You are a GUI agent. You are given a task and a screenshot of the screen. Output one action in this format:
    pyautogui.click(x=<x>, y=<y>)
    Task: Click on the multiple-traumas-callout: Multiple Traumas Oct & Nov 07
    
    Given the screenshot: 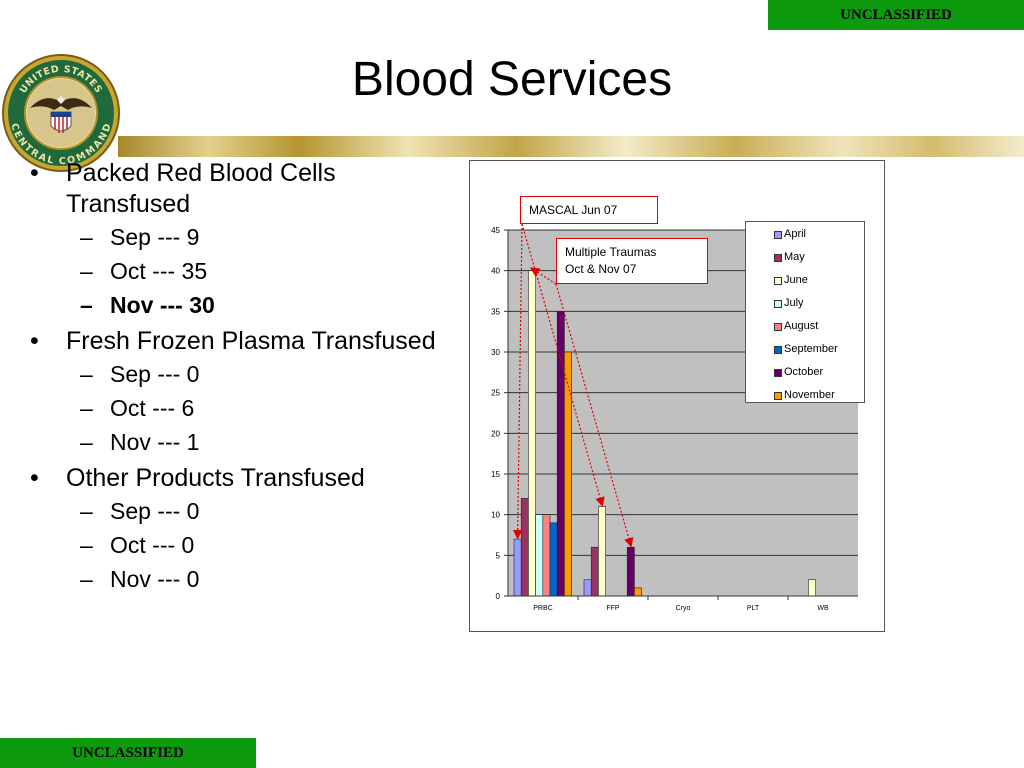 What is the action you would take?
    pyautogui.click(x=632, y=261)
    